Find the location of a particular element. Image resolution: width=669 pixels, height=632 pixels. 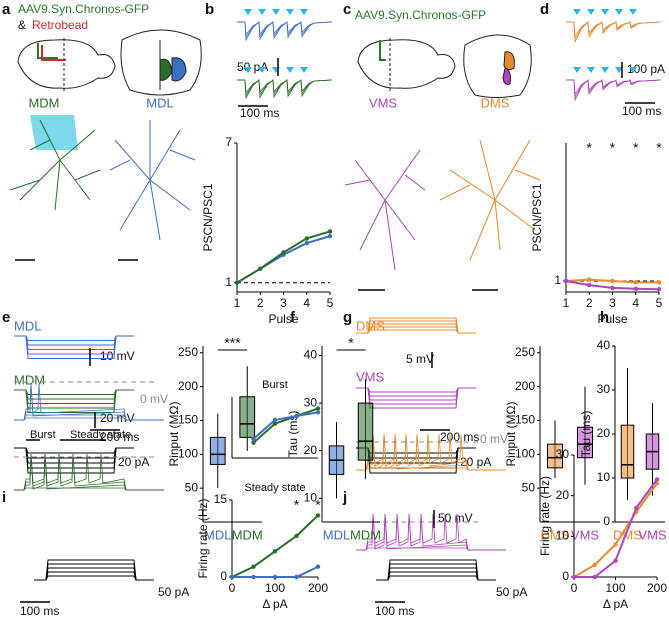

x-tick-label: VMS is located at coordinates (585, 534).